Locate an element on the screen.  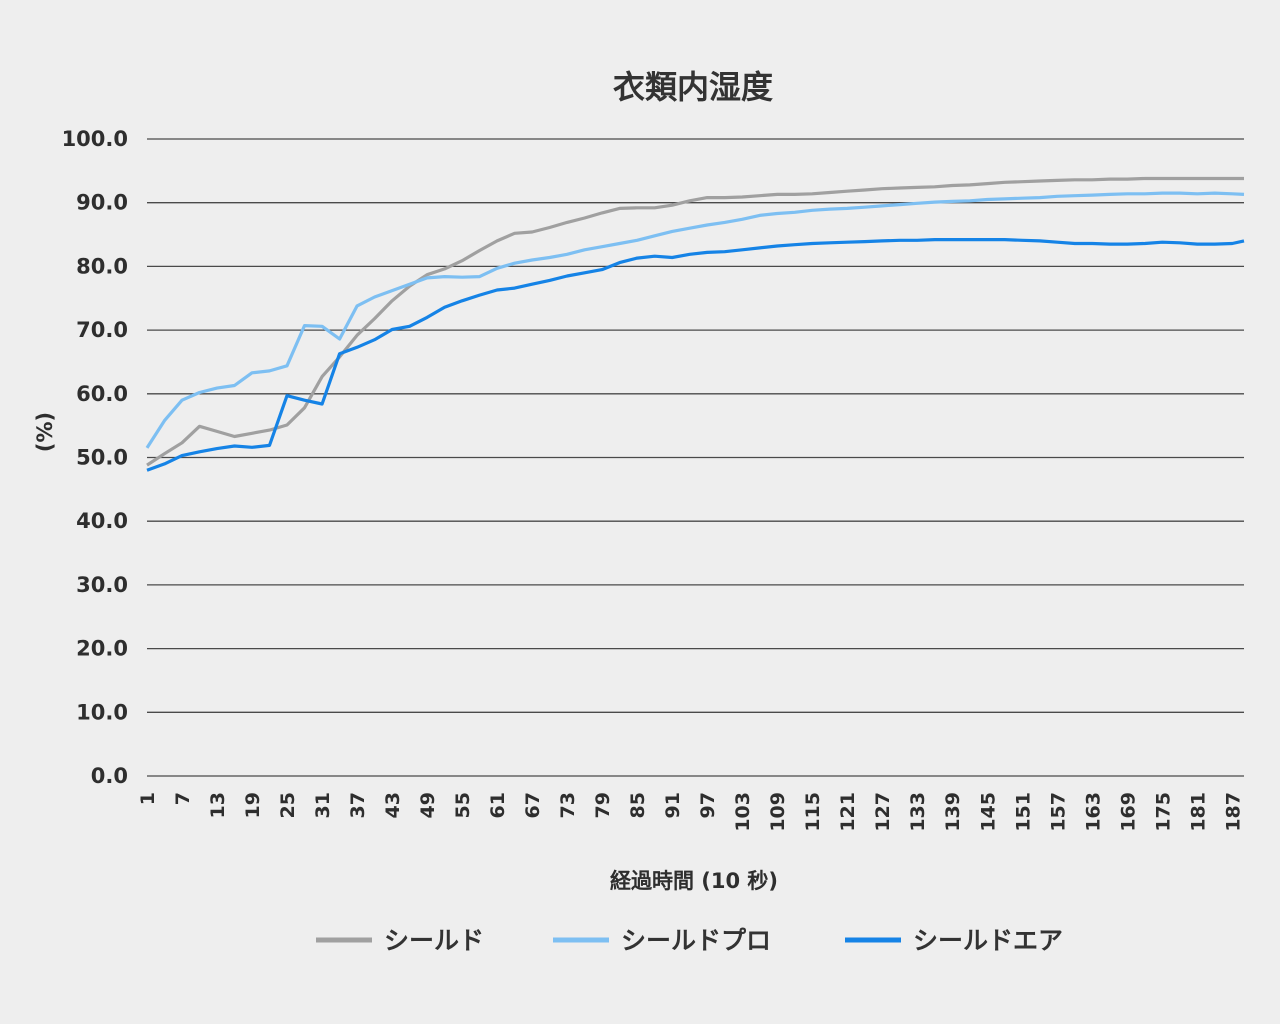
legend: シールド シールドプロ シールドエア is located at coordinates (689, 940).